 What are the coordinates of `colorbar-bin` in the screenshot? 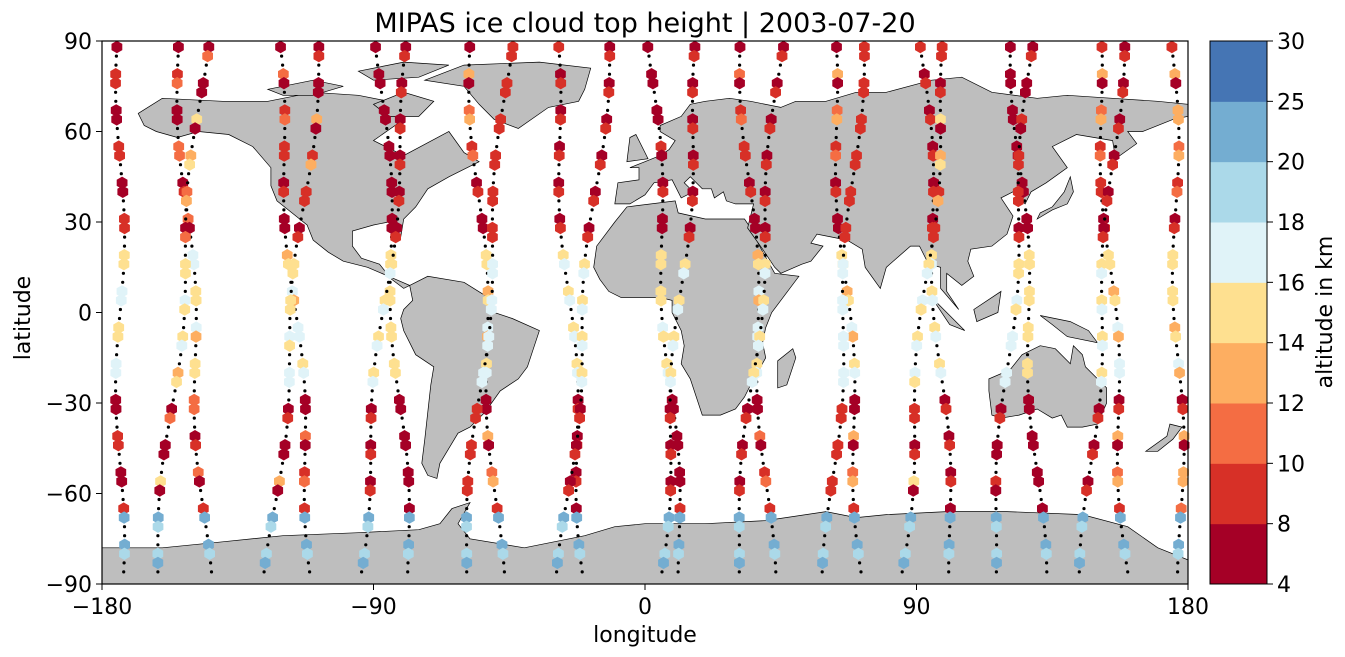 It's located at (1238, 71).